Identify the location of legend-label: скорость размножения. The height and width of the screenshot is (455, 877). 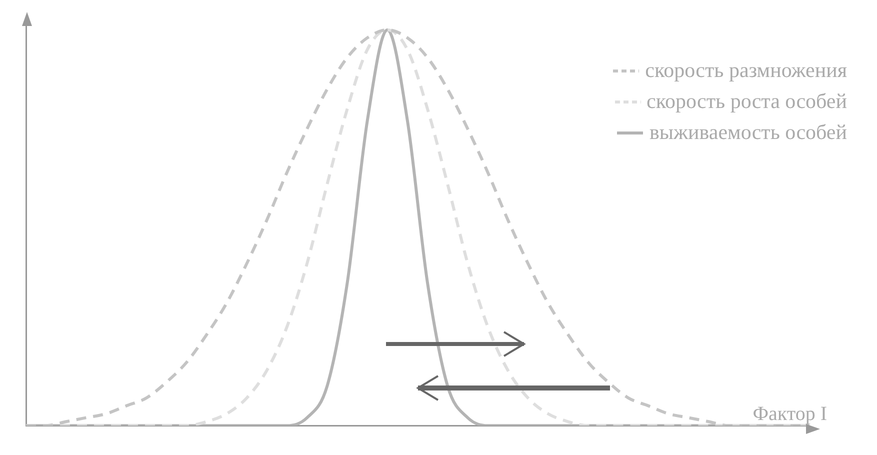
(746, 70).